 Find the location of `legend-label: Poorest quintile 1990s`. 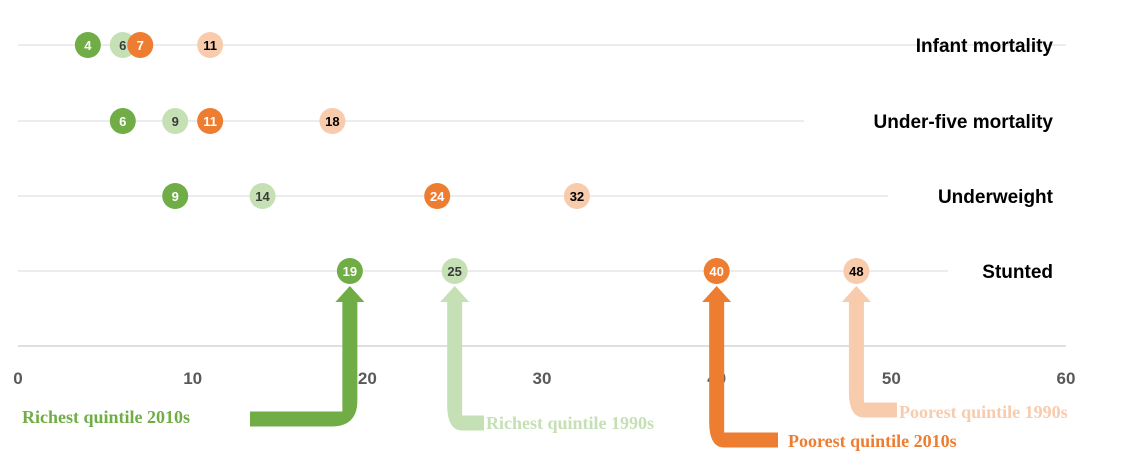

legend-label: Poorest quintile 1990s is located at coordinates (983, 412).